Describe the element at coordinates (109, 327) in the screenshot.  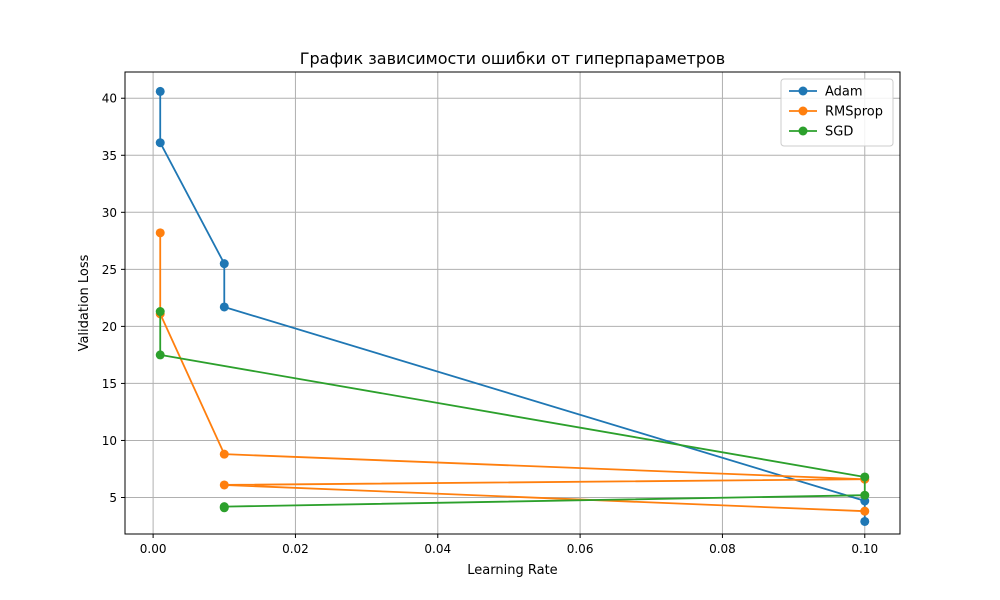
I see `y-tick-label: 20` at that location.